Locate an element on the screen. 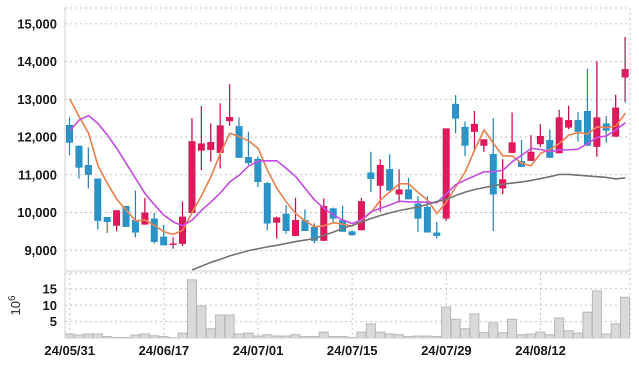  x-tick-label: 24/07/15 is located at coordinates (352, 350).